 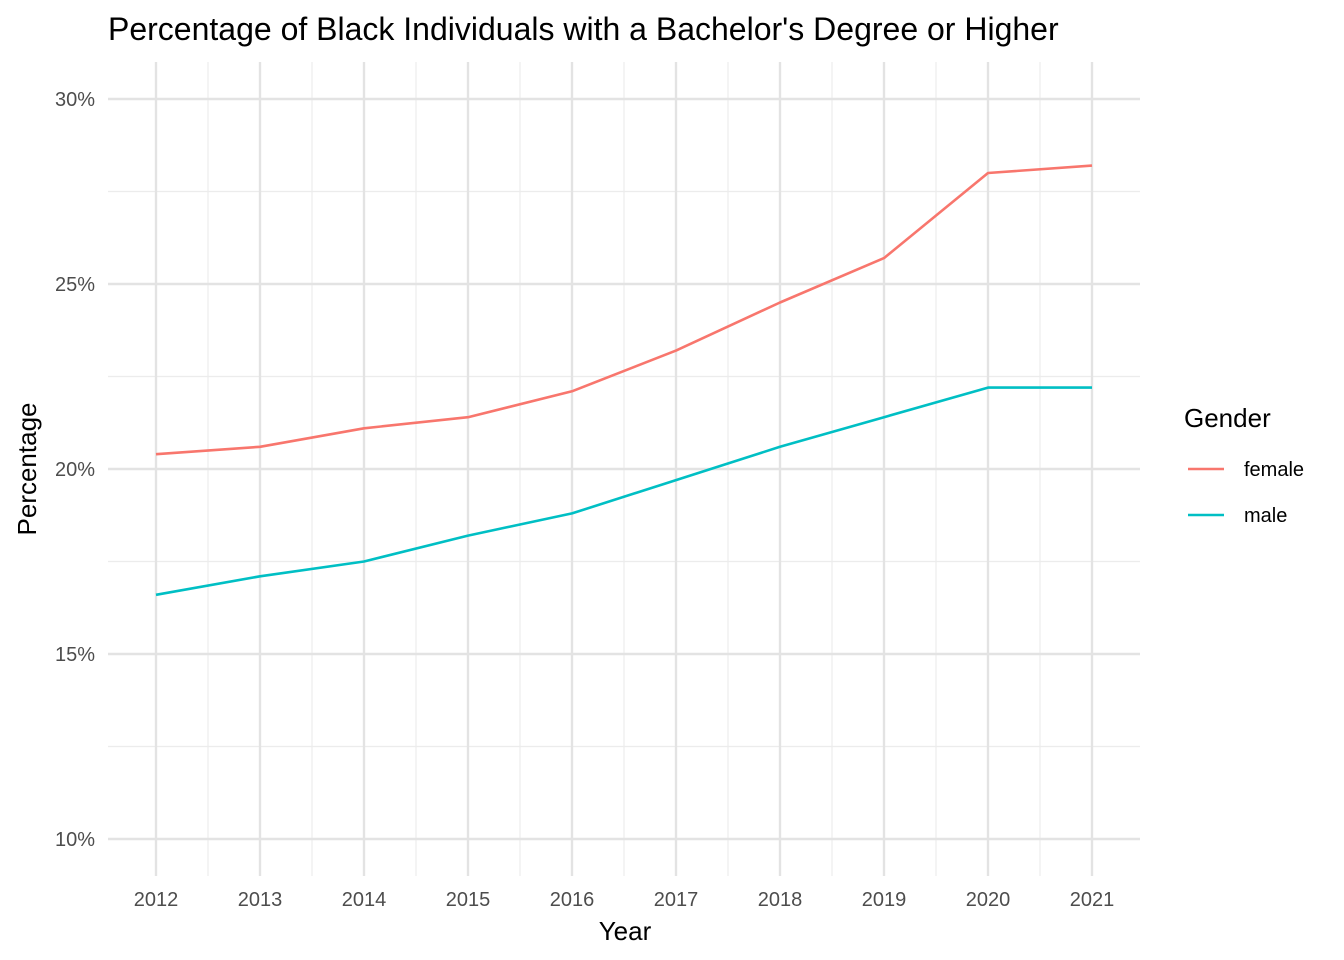 I want to click on y-tick-label: 30%, so click(x=75, y=100).